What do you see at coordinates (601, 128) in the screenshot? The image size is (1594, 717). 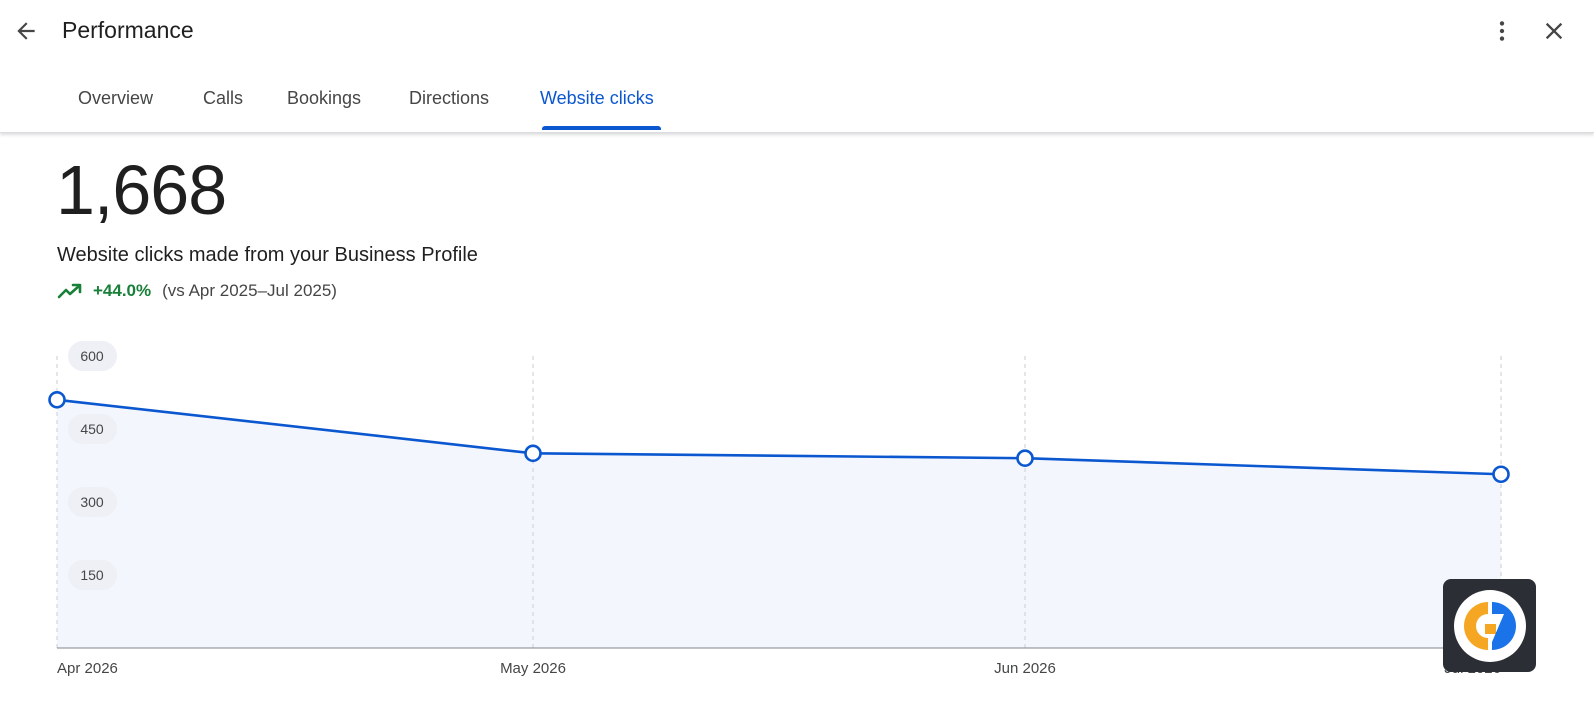 I see `active-tab-indicator` at bounding box center [601, 128].